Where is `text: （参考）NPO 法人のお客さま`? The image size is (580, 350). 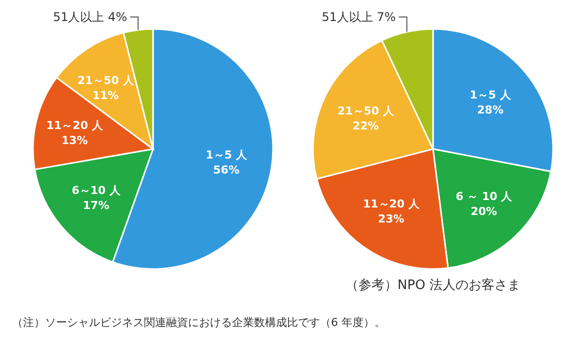 text: （参考）NPO 法人のお客さま is located at coordinates (433, 285).